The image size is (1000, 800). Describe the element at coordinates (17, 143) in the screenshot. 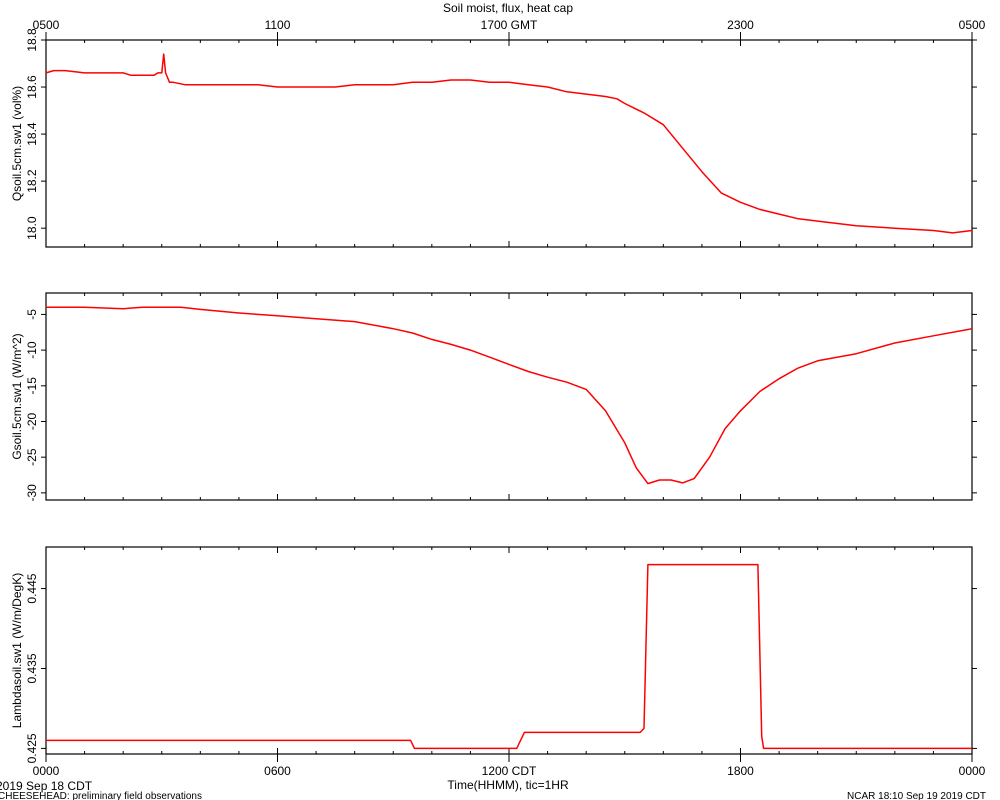

I see `y-axis-label: Qsoil.5cm.sw1 (vol%)` at that location.